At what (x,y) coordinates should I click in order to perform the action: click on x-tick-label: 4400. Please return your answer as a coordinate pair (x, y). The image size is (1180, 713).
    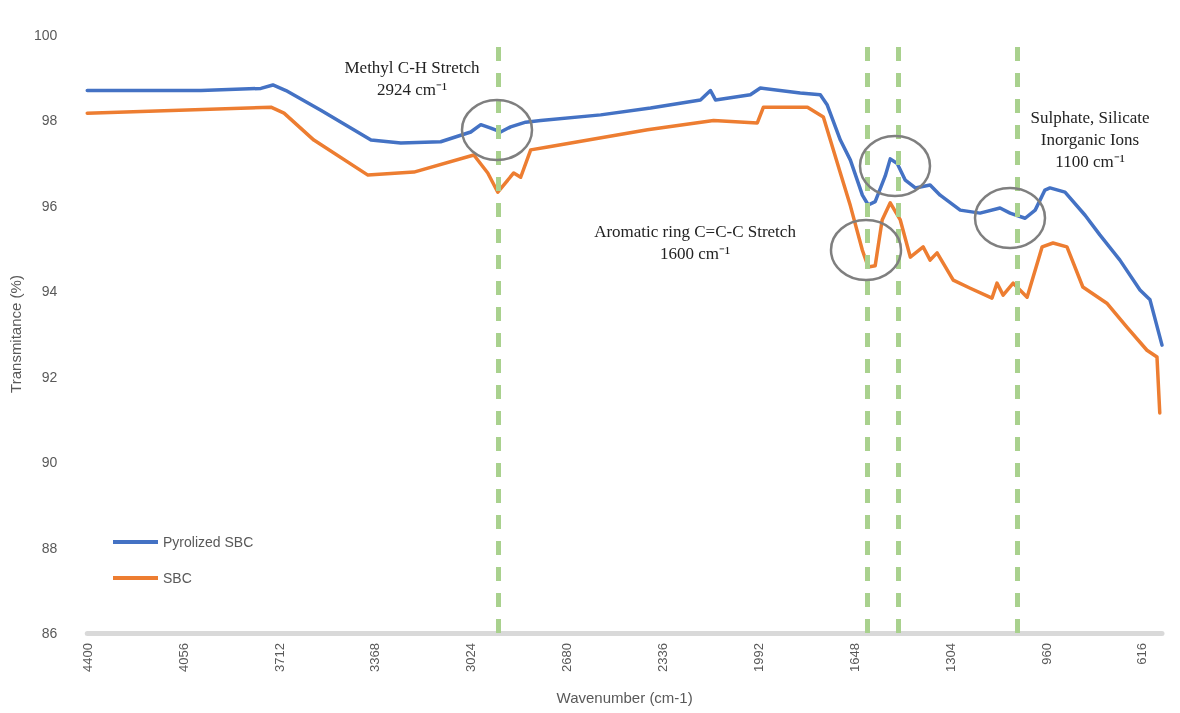
    Looking at the image, I should click on (87, 657).